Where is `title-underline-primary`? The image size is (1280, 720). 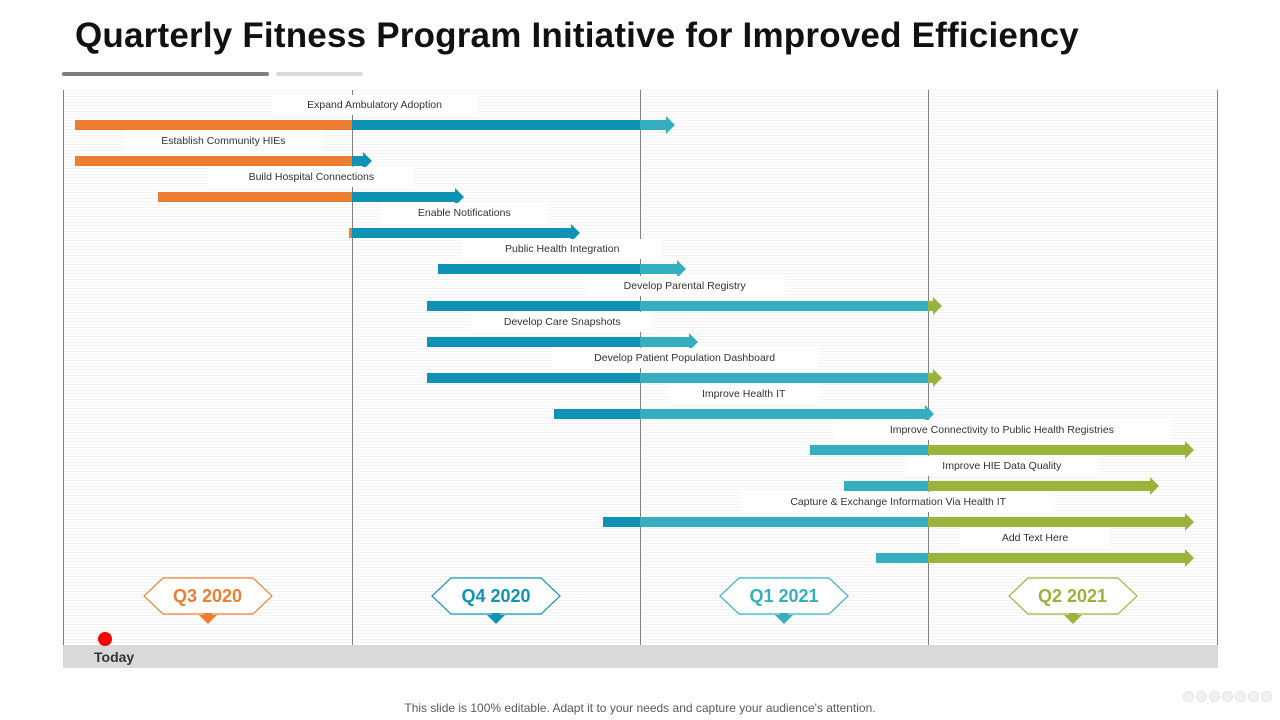 title-underline-primary is located at coordinates (165, 74).